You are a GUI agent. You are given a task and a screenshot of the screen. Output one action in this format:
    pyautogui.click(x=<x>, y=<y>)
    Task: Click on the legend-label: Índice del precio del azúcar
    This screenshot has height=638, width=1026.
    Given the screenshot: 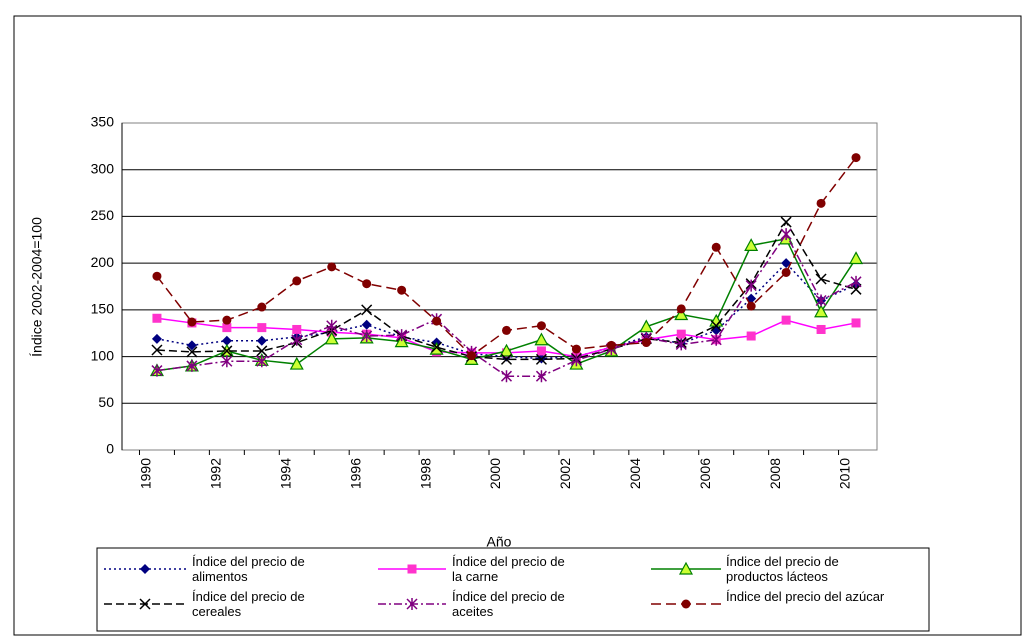 What is the action you would take?
    pyautogui.click(x=805, y=596)
    